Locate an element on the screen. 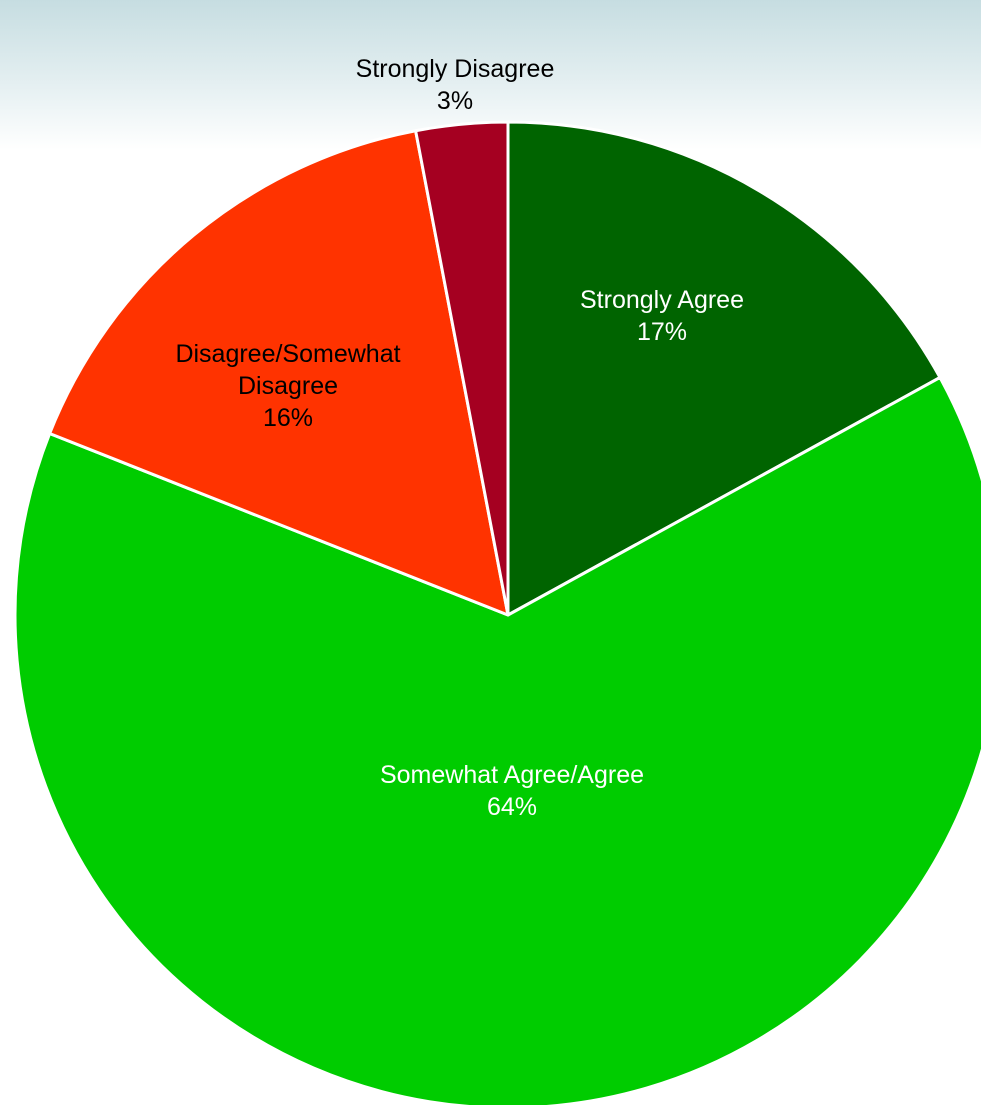 The image size is (981, 1105). data-label-value: 16% is located at coordinates (288, 418).